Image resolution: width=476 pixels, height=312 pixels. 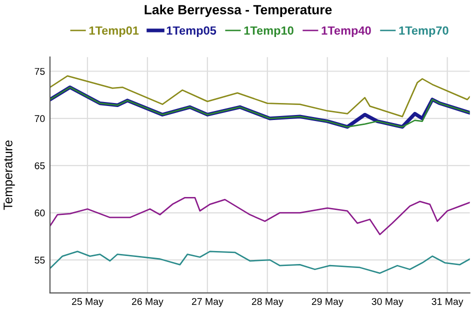 What do you see at coordinates (148, 302) in the screenshot?
I see `x-tick-label: 26 May` at bounding box center [148, 302].